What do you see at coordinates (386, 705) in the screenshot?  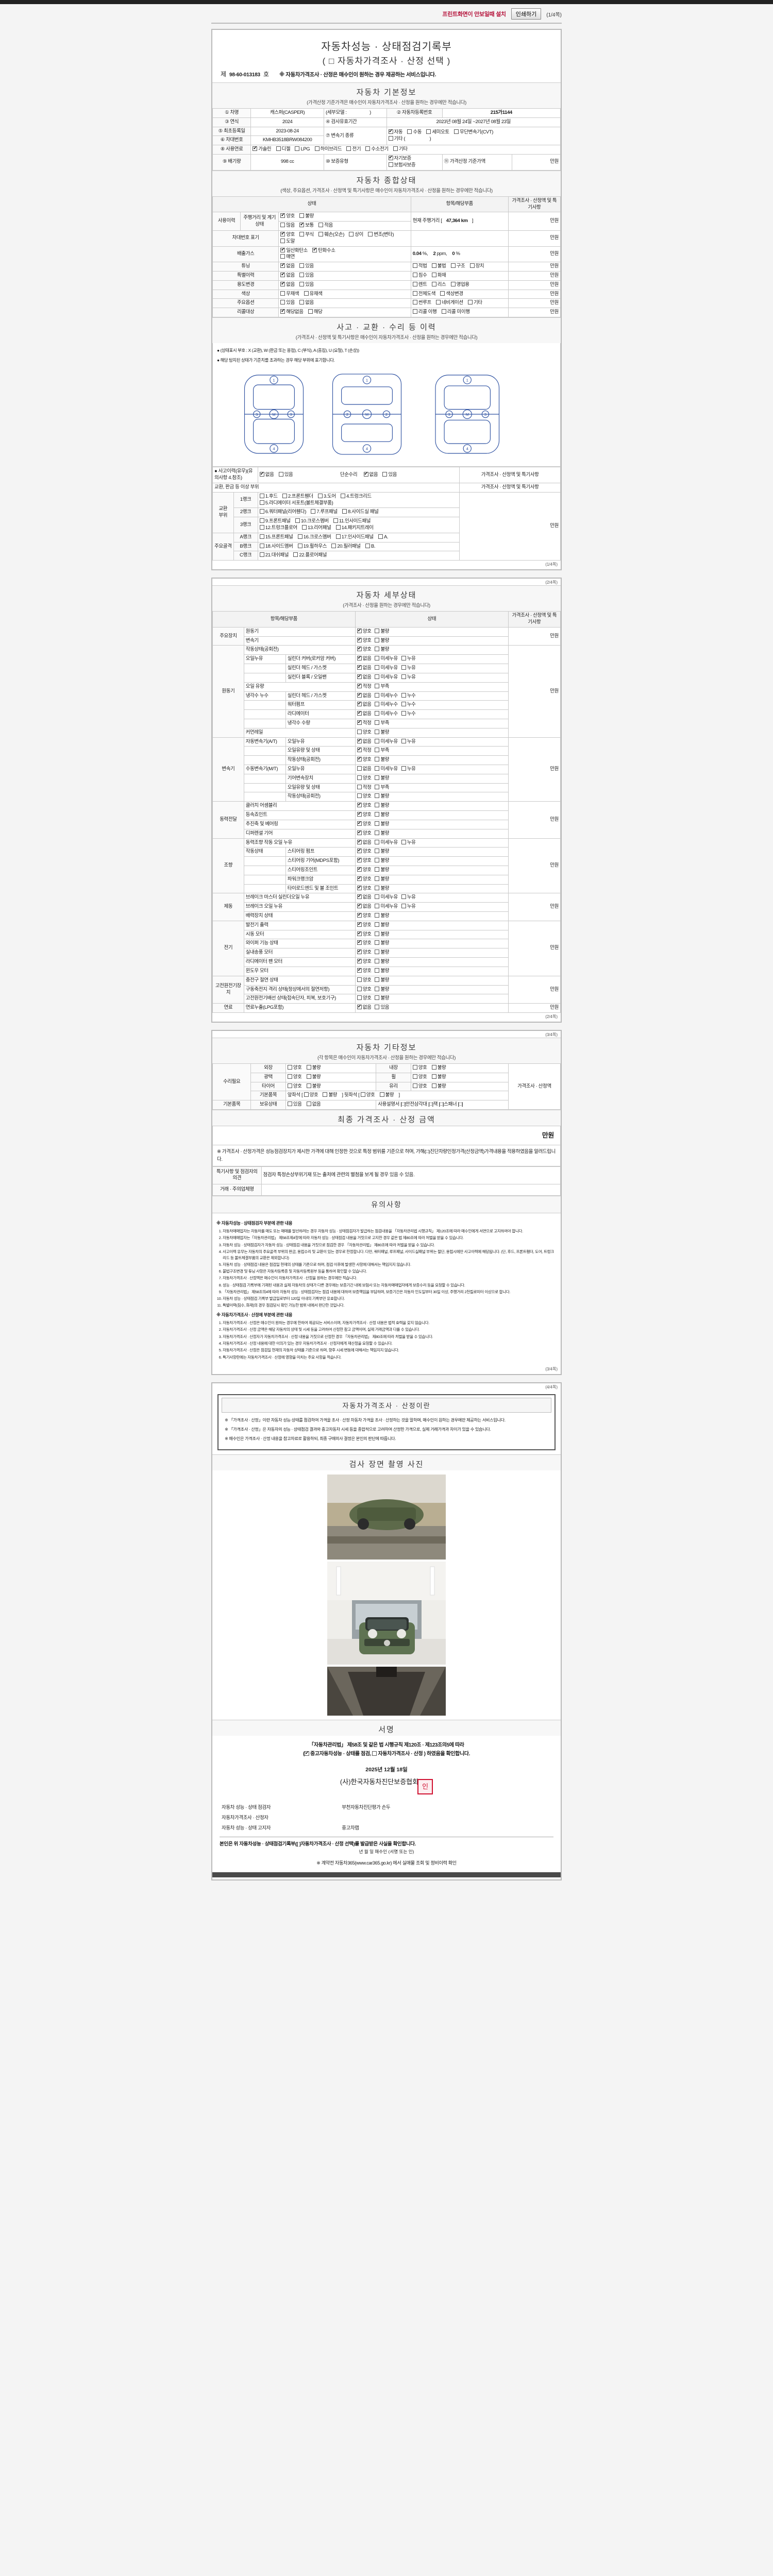 I see `detail-opt-미세누수: 미세누수` at bounding box center [386, 705].